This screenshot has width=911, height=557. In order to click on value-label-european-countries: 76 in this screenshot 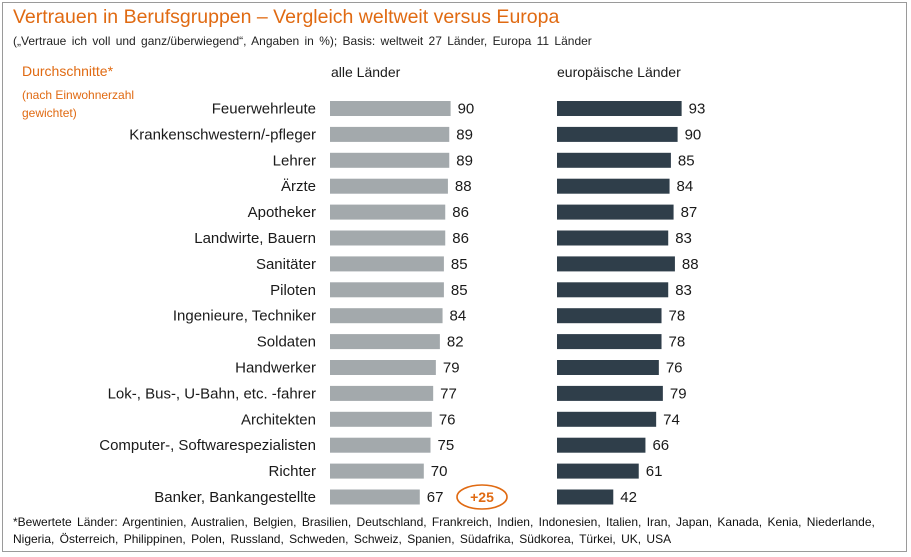, I will do `click(674, 368)`.